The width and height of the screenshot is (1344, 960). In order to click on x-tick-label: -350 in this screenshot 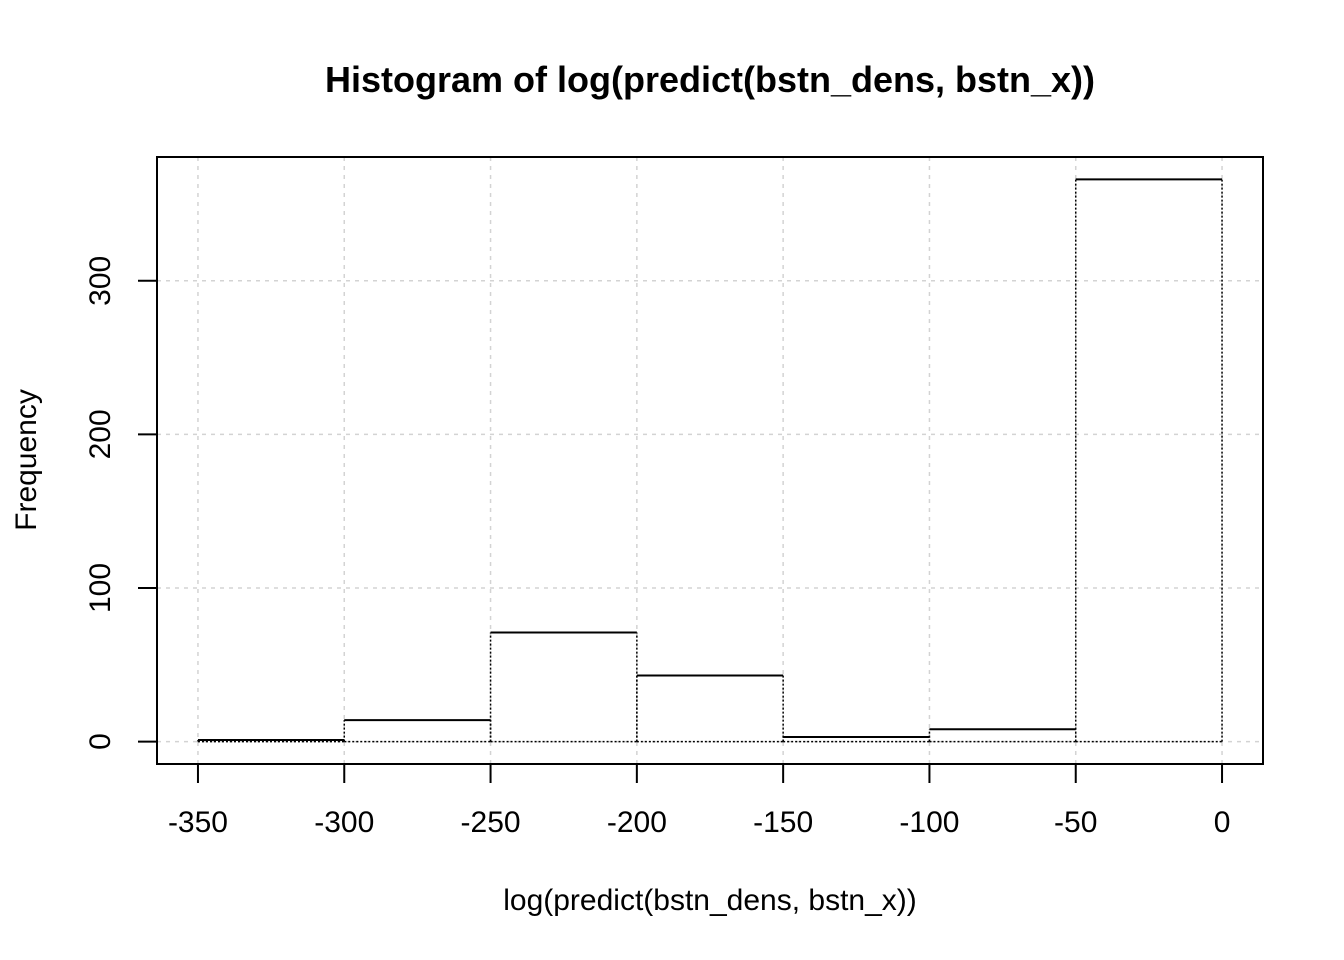, I will do `click(198, 822)`.